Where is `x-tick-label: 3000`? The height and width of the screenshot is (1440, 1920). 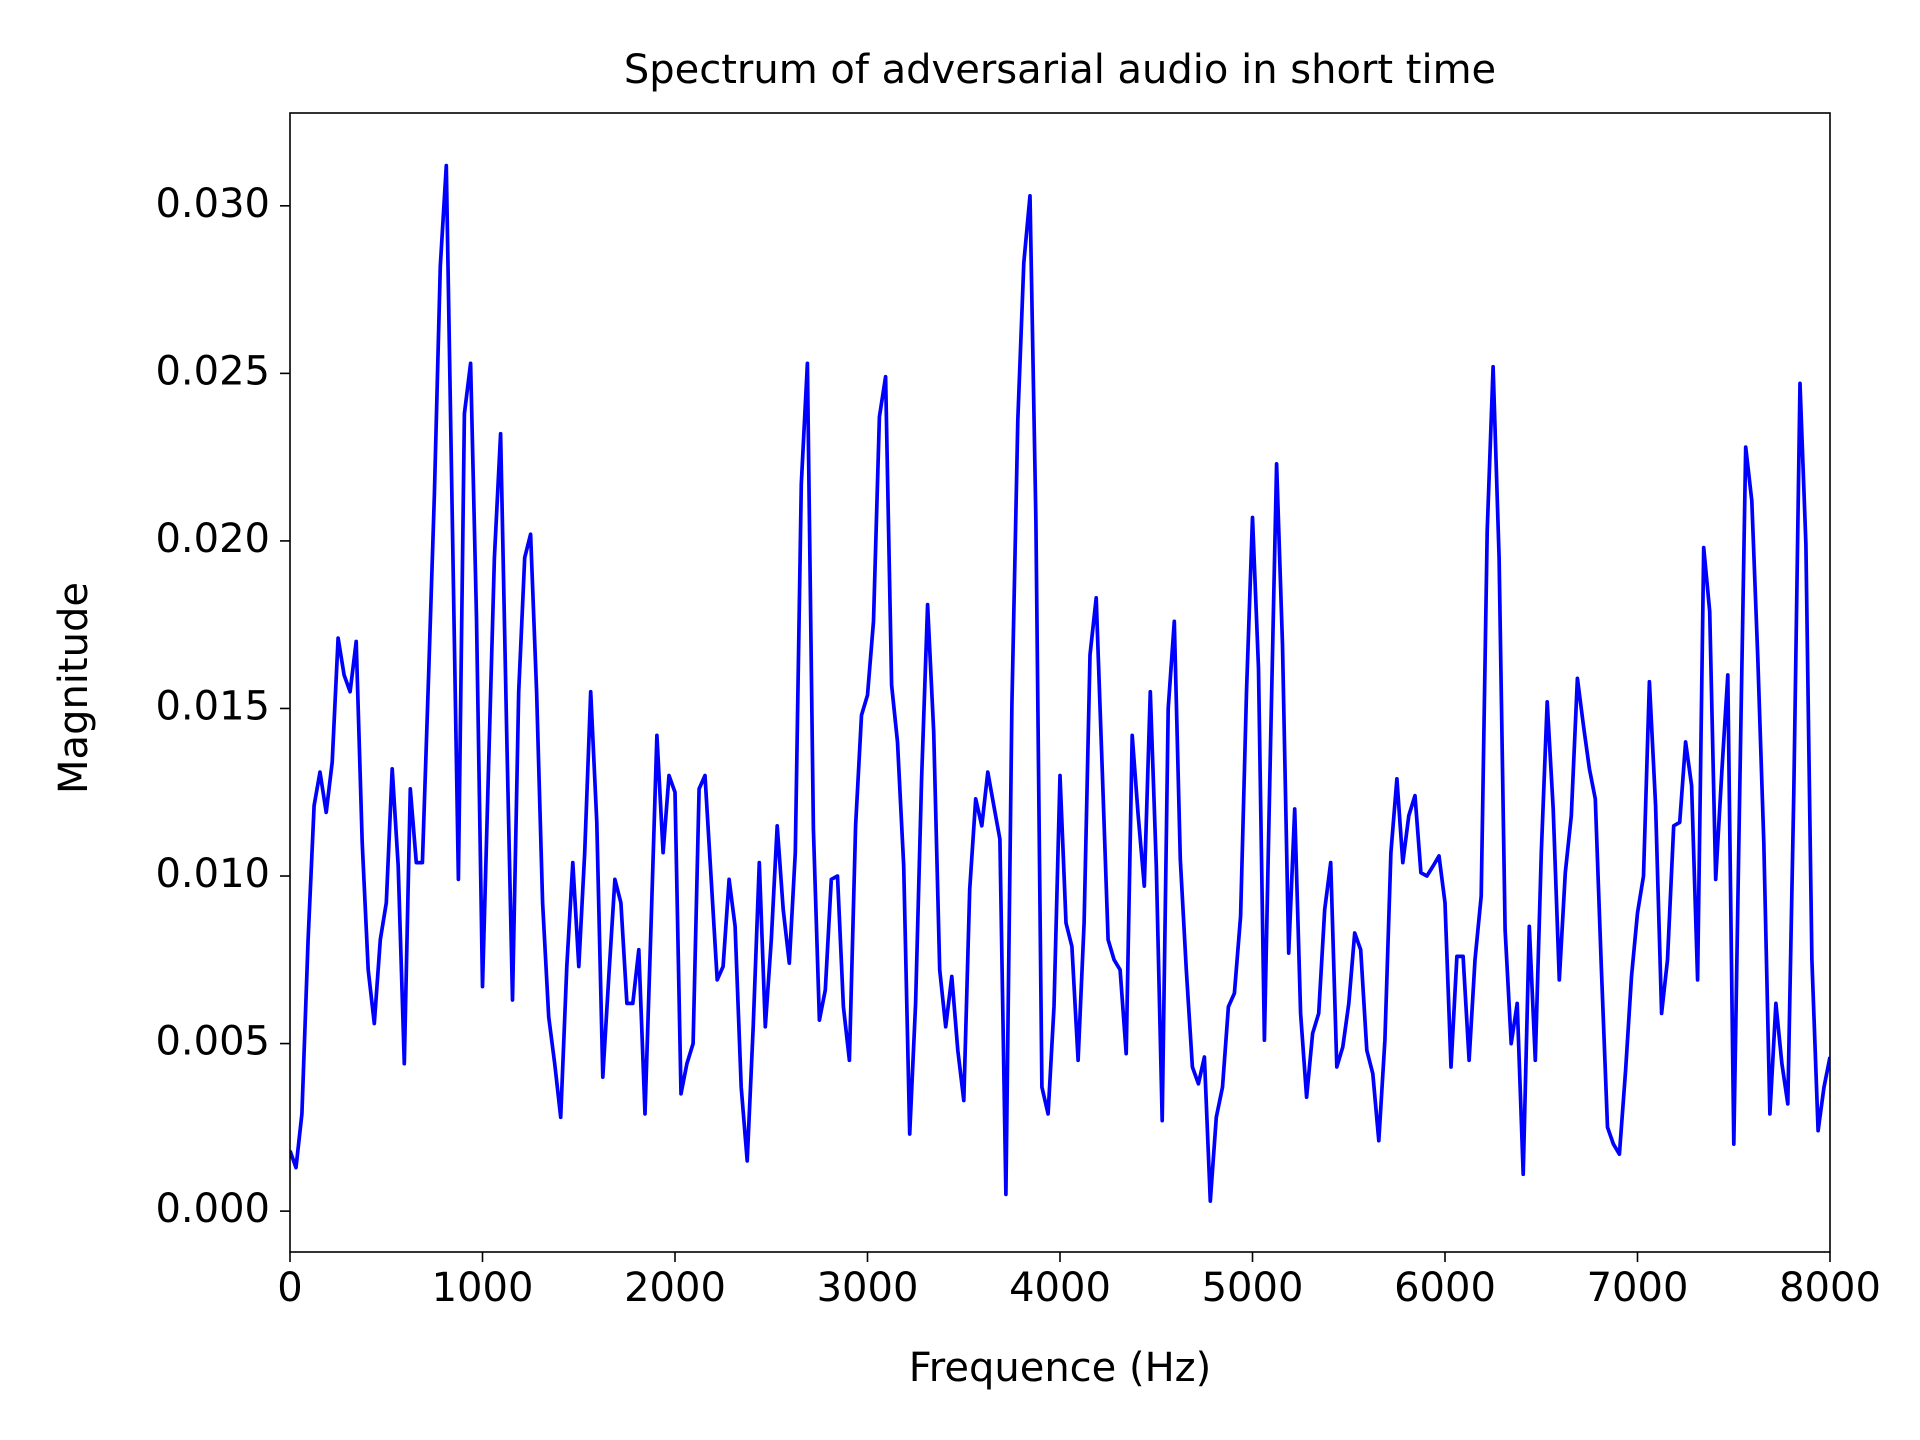 x-tick-label: 3000 is located at coordinates (868, 1288).